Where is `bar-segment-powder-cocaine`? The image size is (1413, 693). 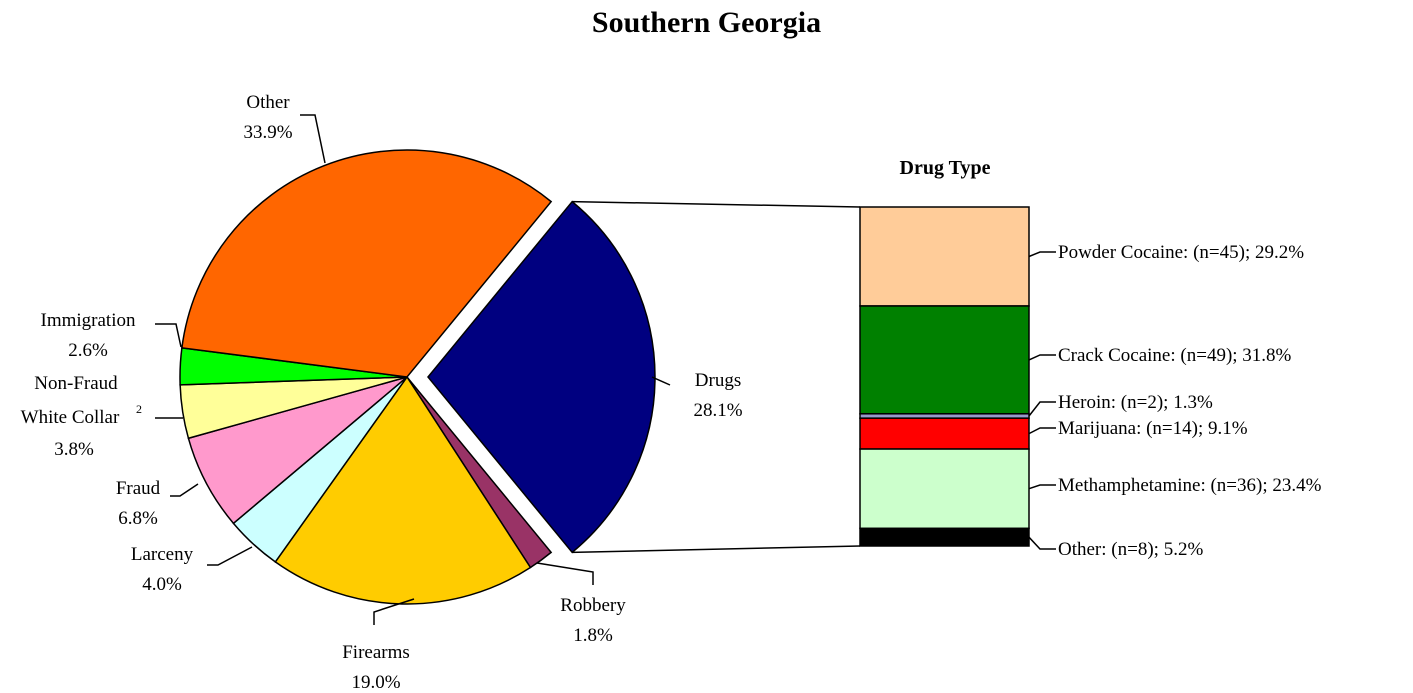
bar-segment-powder-cocaine is located at coordinates (944, 256).